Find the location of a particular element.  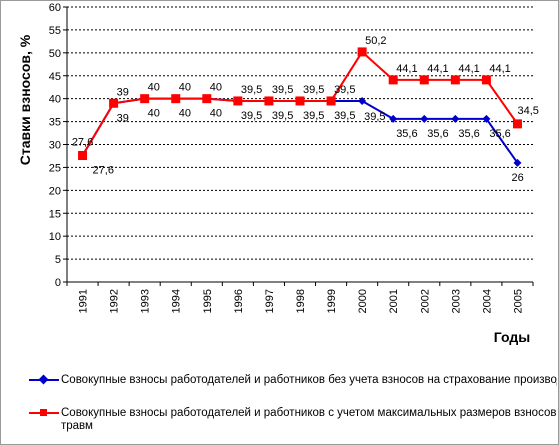

data-label-blue: 39 is located at coordinates (123, 118).